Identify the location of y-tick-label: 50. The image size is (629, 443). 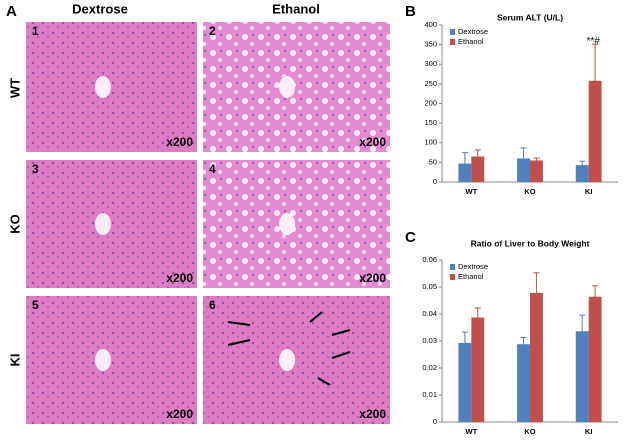
(433, 161).